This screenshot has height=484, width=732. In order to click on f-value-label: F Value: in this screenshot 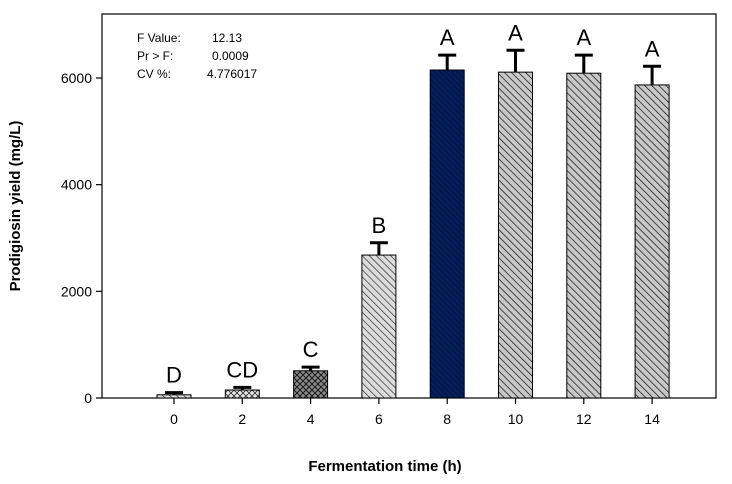, I will do `click(159, 38)`.